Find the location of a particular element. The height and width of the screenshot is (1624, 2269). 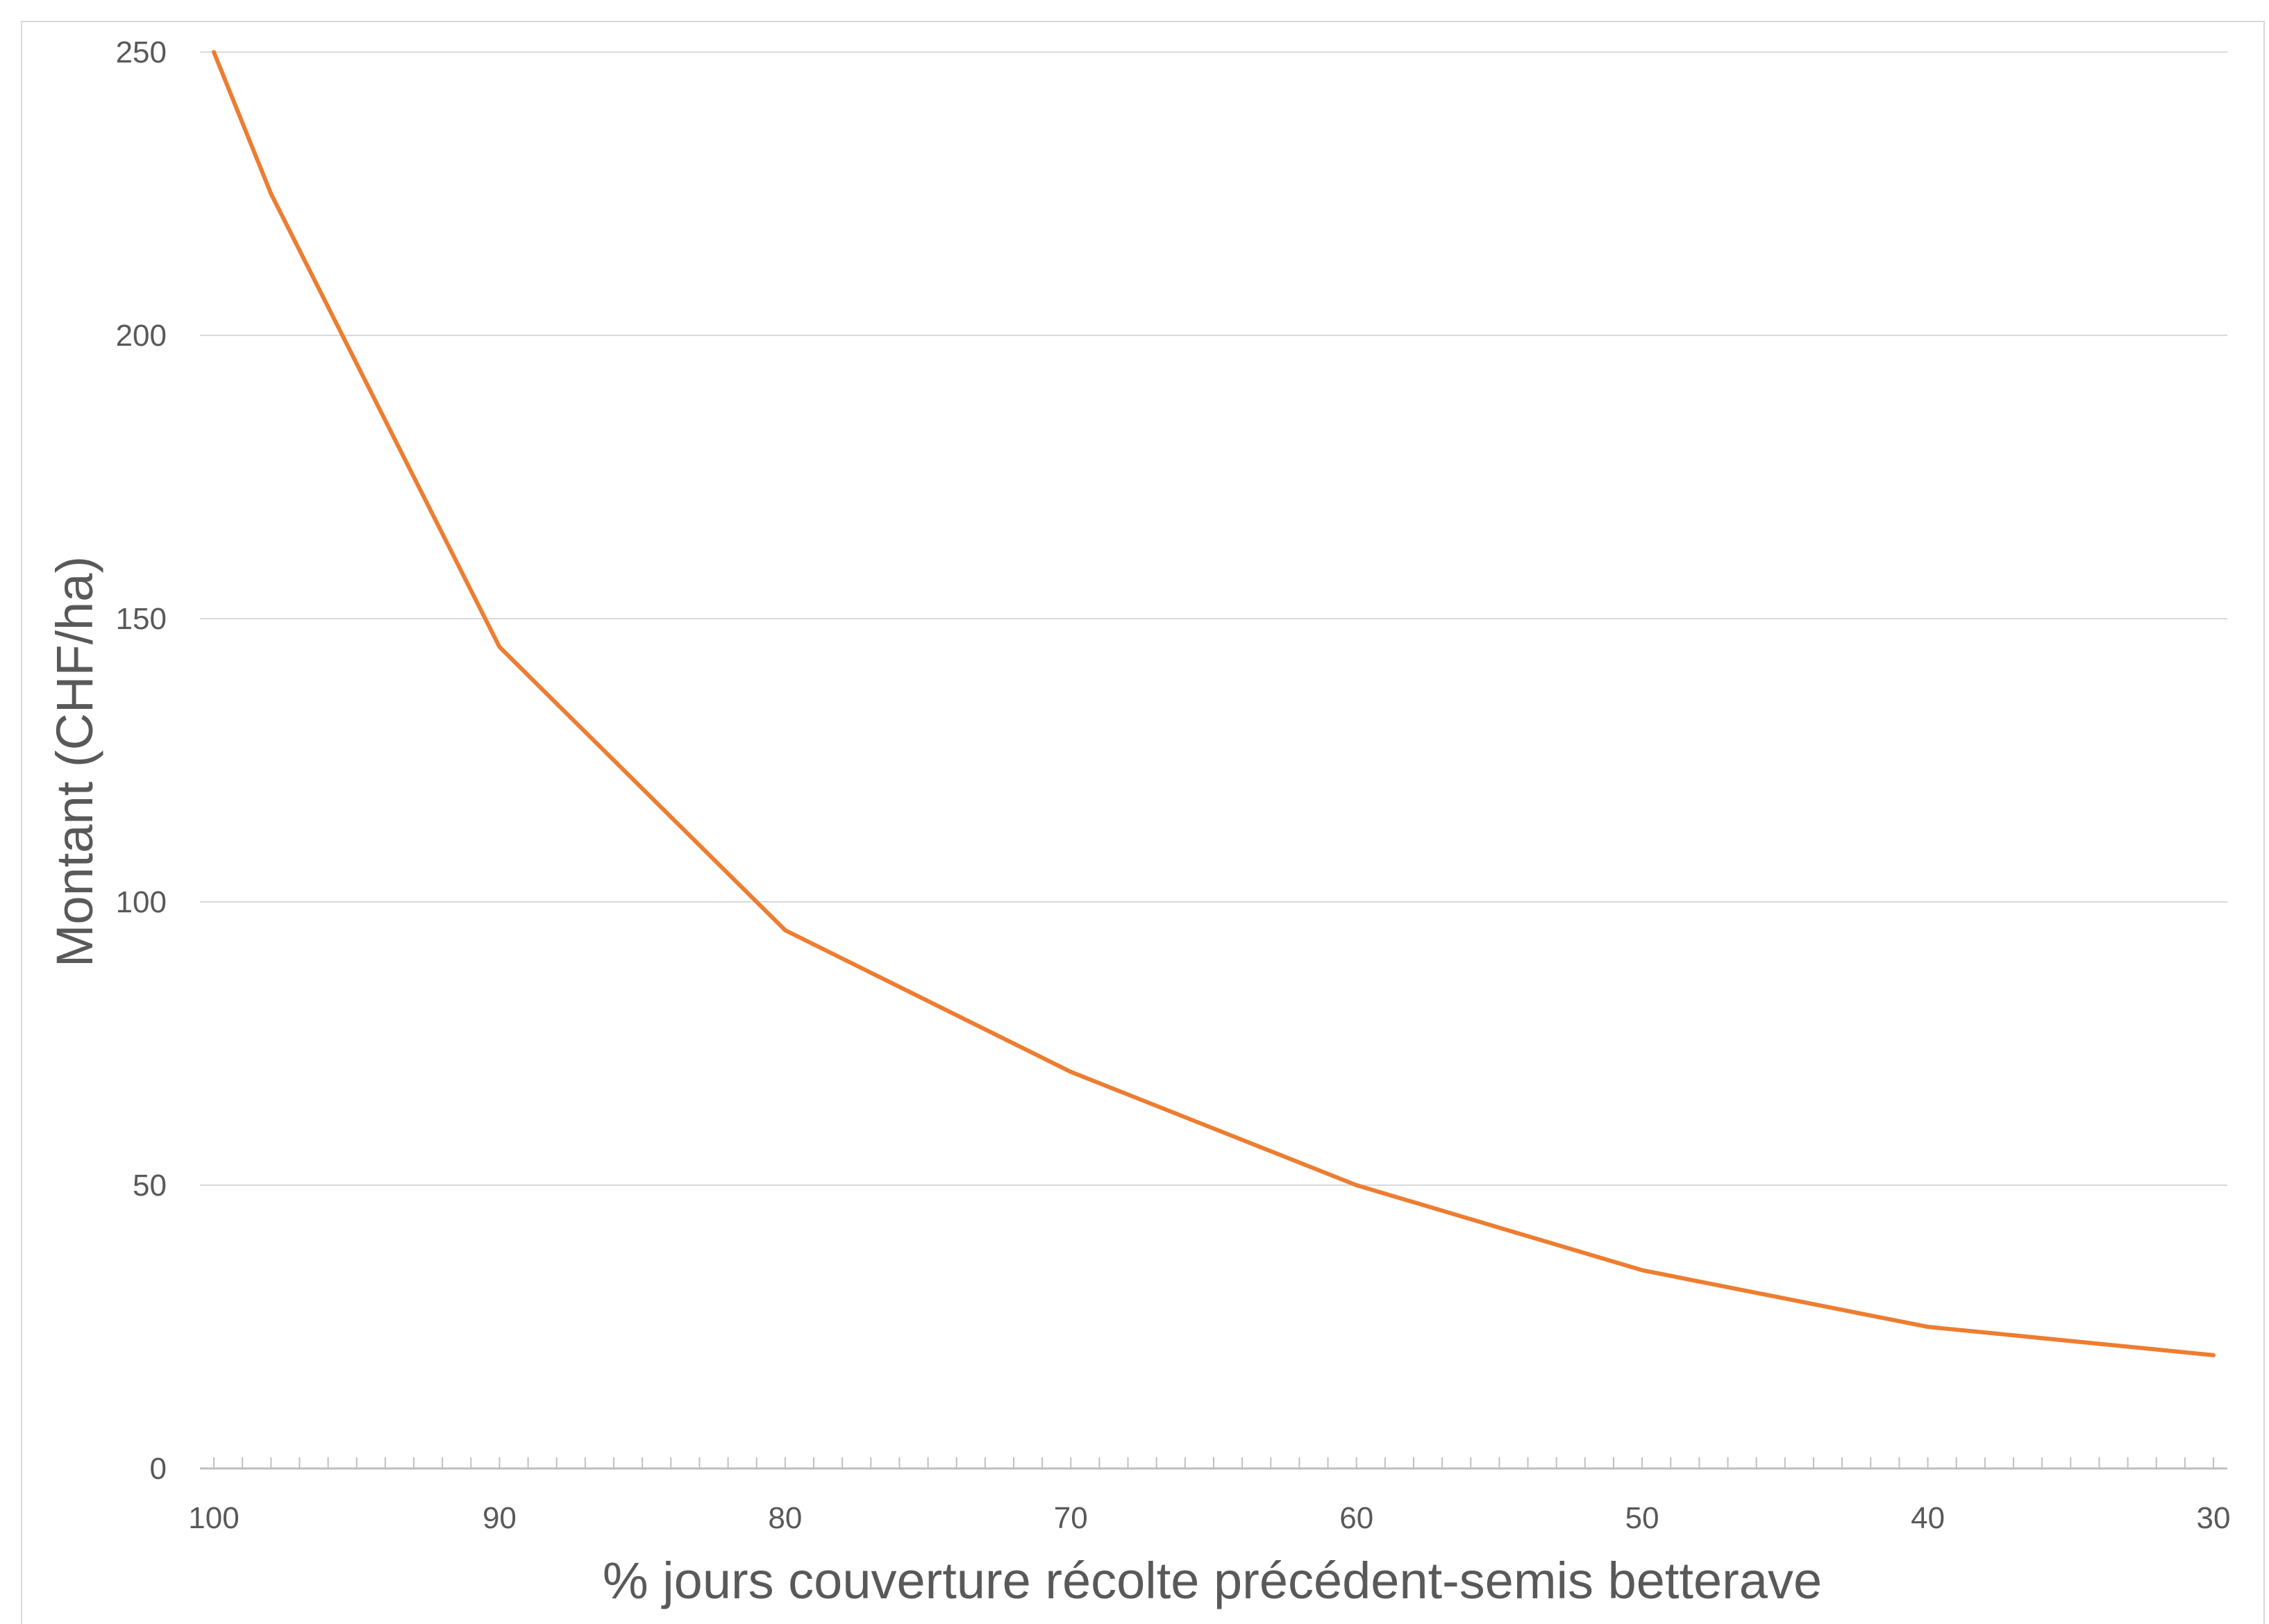

x-axis-minor-ticks is located at coordinates (1214, 1462).